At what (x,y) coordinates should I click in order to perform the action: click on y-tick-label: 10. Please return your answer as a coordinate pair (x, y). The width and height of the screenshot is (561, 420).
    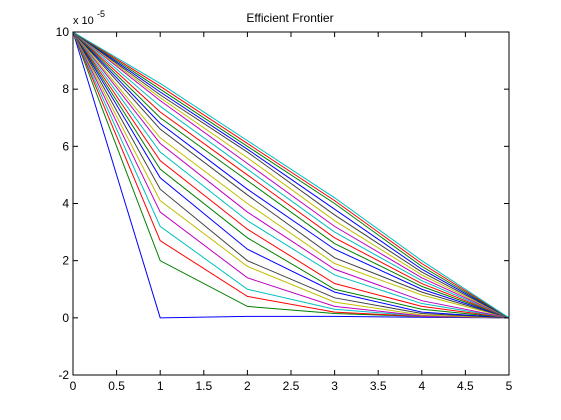
    Looking at the image, I should click on (63, 32).